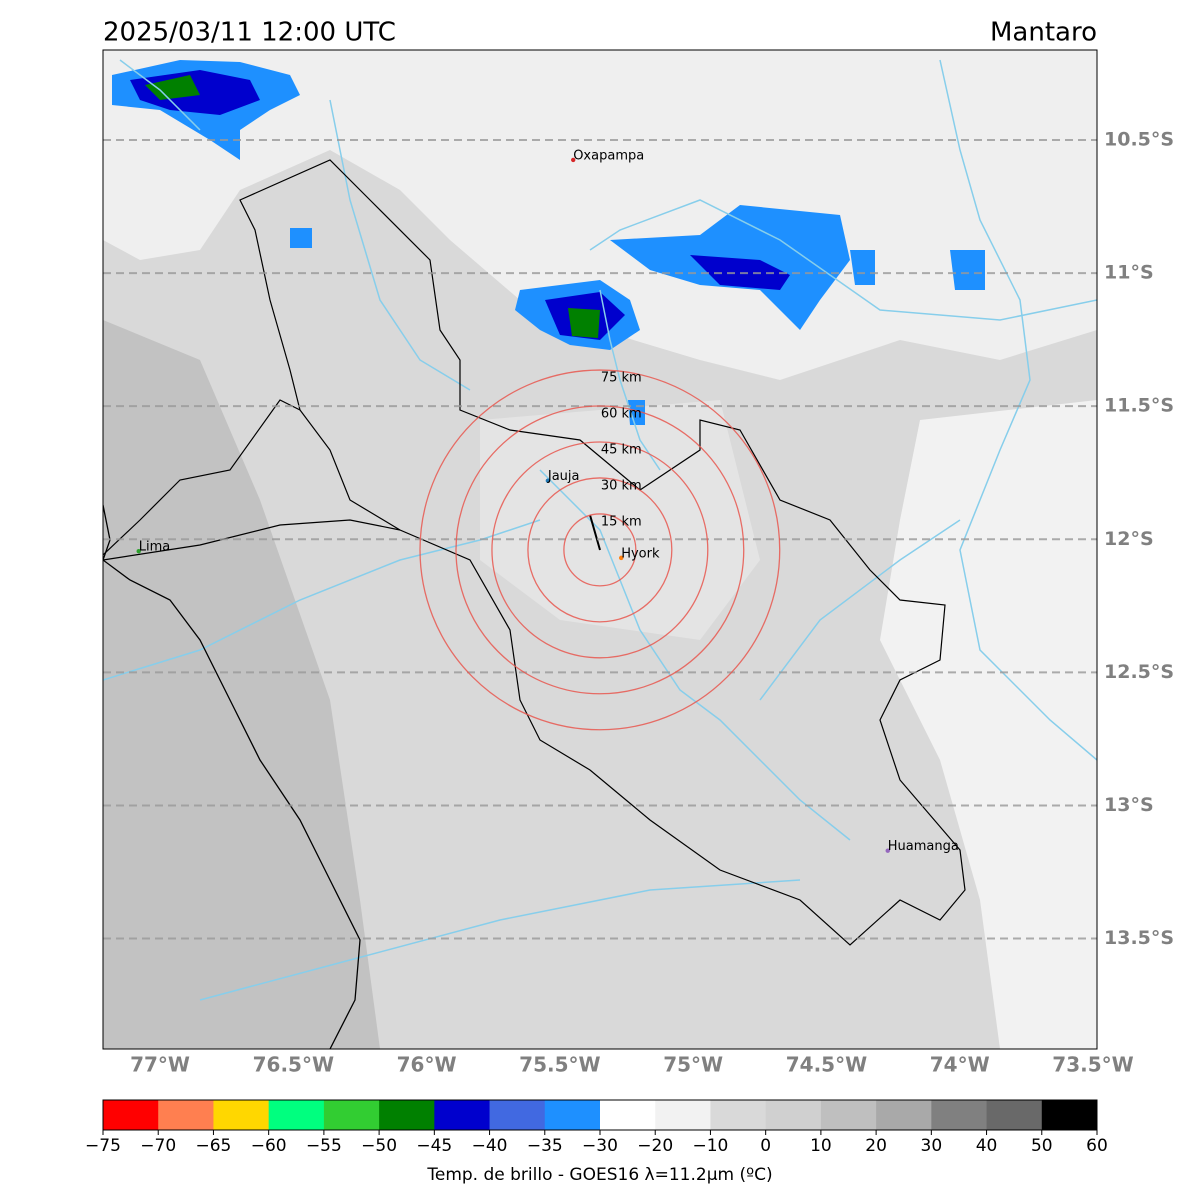 This screenshot has height=1200, width=1200. I want to click on ring-label: 75 km, so click(621, 378).